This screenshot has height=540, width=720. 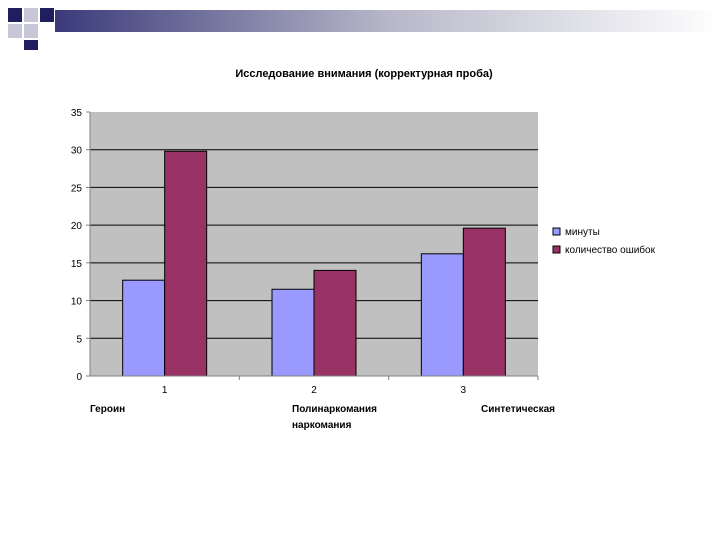 What do you see at coordinates (610, 250) in the screenshot?
I see `legend-label: количество ошибок` at bounding box center [610, 250].